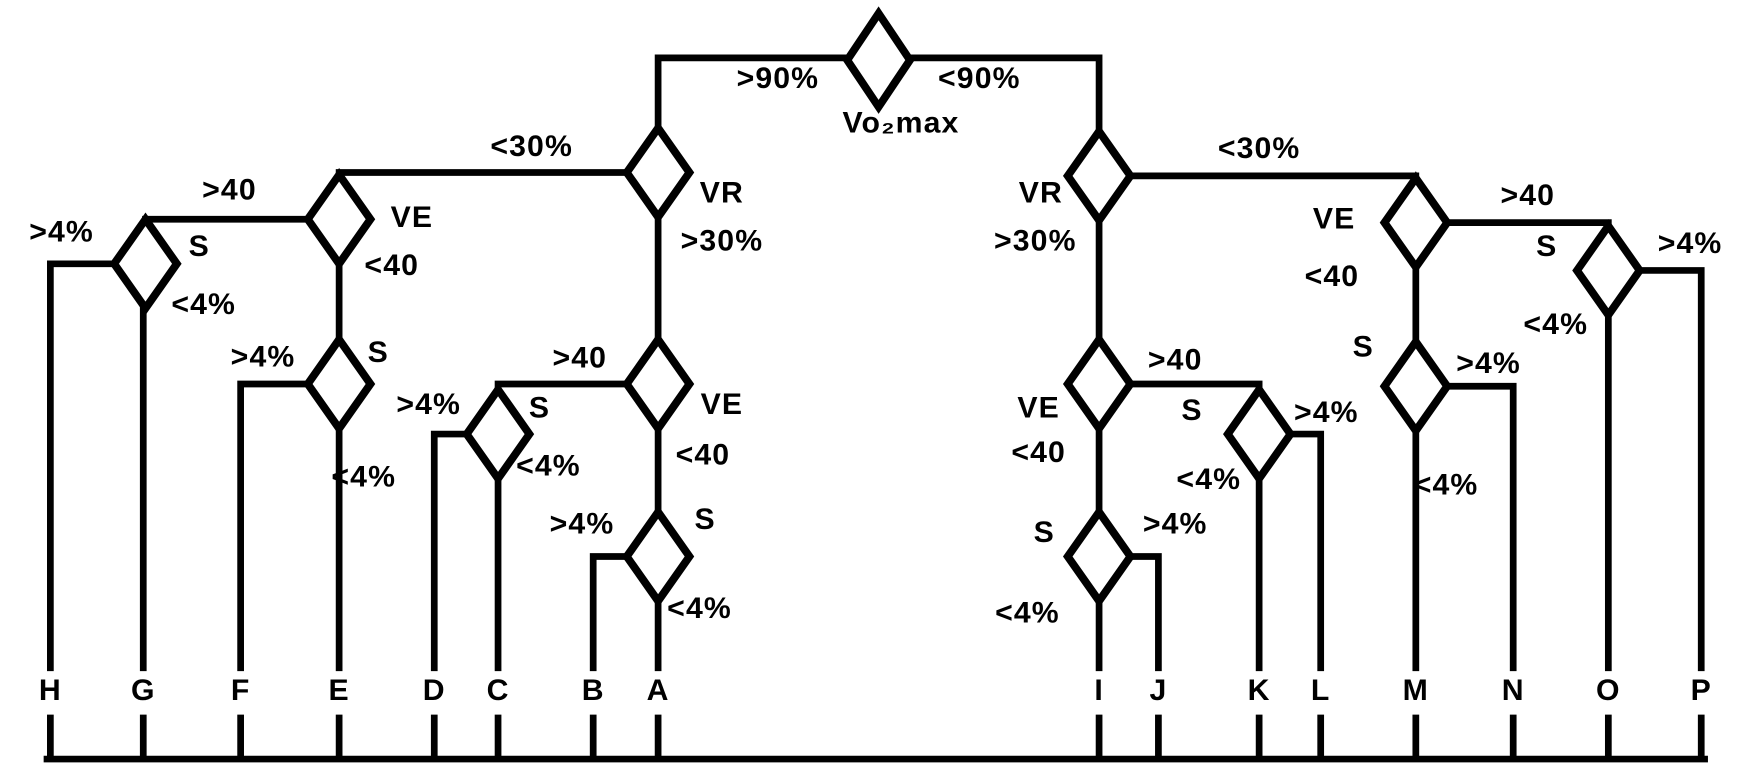 This screenshot has height=768, width=1746. What do you see at coordinates (498, 690) in the screenshot?
I see `leaf-label: C` at bounding box center [498, 690].